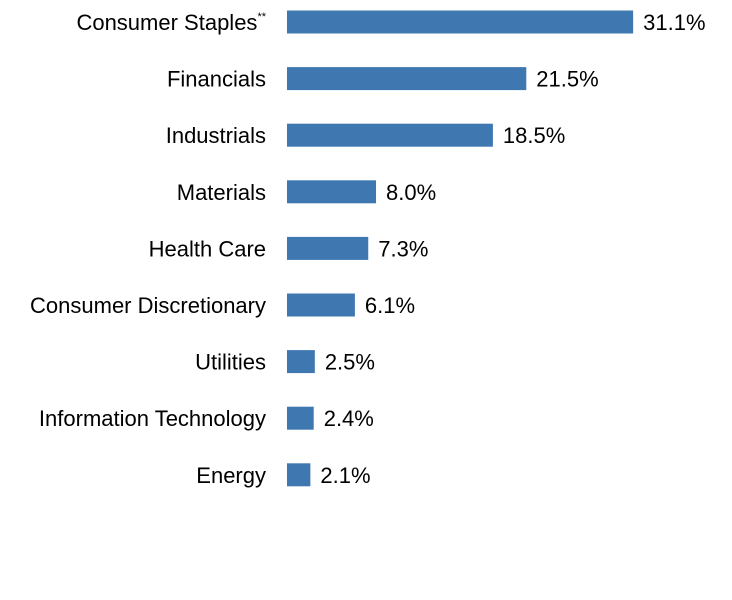 The height and width of the screenshot is (600, 732). Describe the element at coordinates (261, 17) in the screenshot. I see `footnote-marker: **` at that location.